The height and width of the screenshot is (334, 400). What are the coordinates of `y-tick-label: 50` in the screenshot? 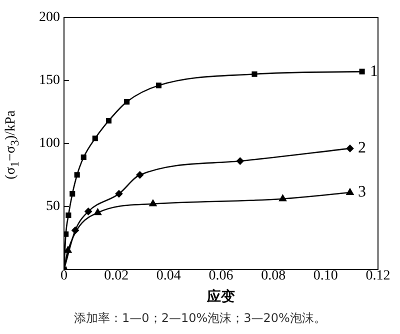 It's located at (53, 206).